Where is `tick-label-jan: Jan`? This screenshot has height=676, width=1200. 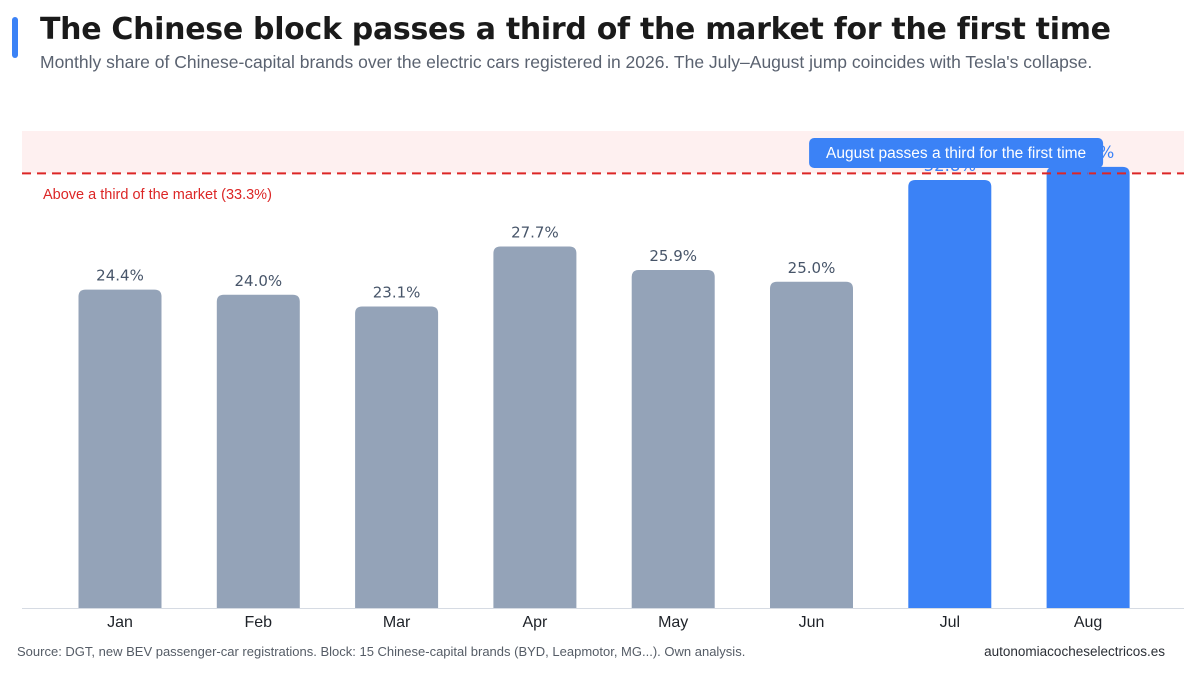
tick-label-jan: Jan is located at coordinates (120, 622).